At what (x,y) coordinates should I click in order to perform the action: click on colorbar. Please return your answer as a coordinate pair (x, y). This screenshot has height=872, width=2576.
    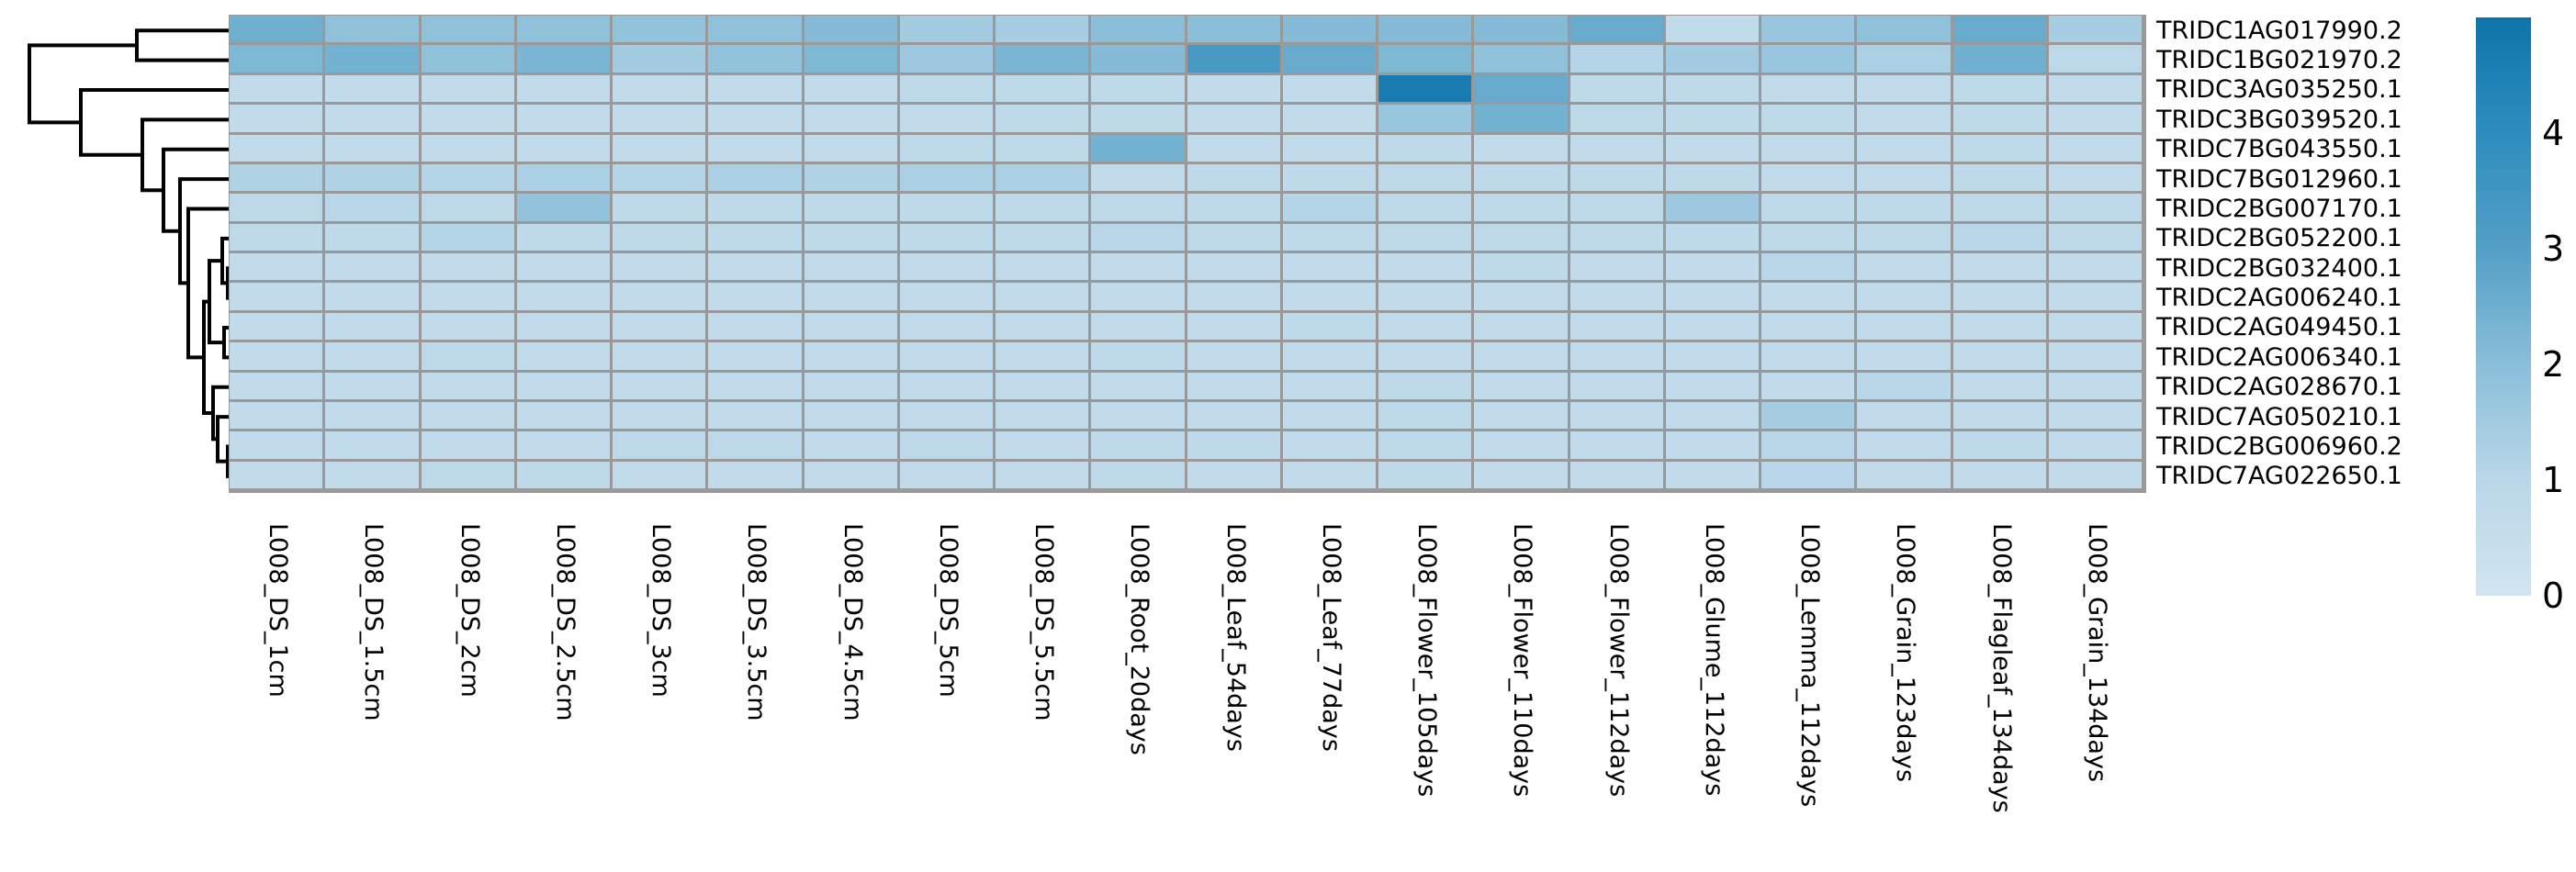
    Looking at the image, I should click on (2503, 306).